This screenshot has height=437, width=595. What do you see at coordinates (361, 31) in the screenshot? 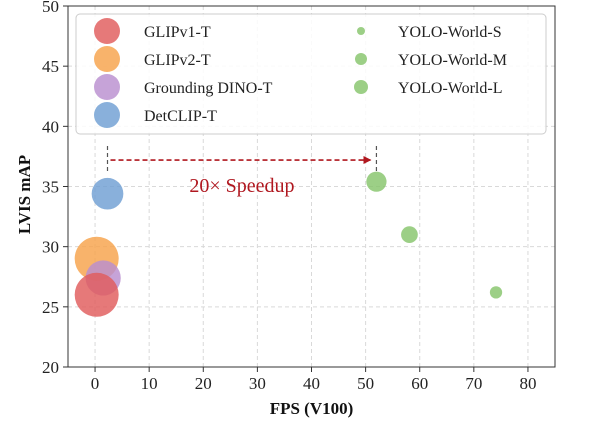
I see `legend-marker-yolo-world-s` at bounding box center [361, 31].